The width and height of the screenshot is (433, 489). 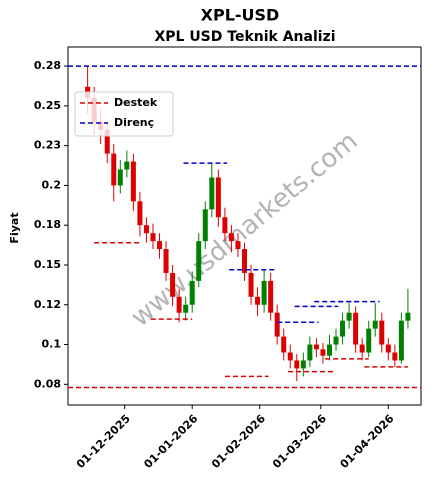 What do you see at coordinates (47, 105) in the screenshot?
I see `y-tick-label: 0.25` at bounding box center [47, 105].